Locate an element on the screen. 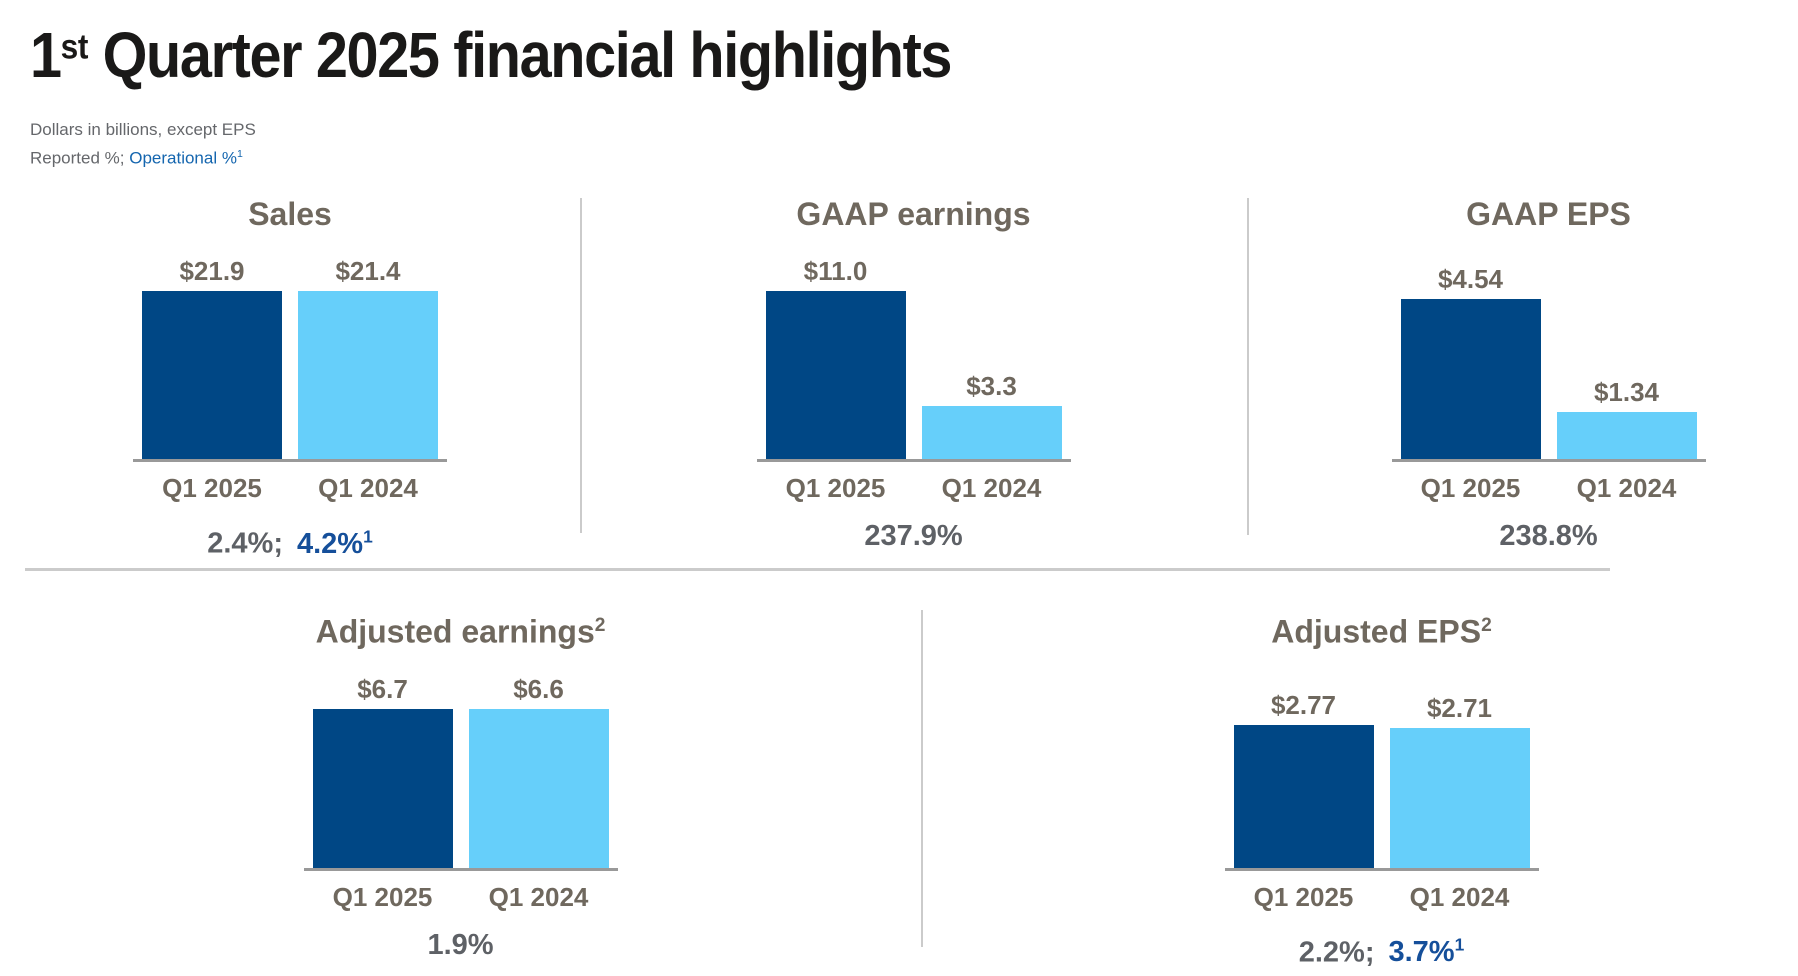 Image resolution: width=1798 pixels, height=976 pixels. chart-title: GAAP earnings is located at coordinates (914, 214).